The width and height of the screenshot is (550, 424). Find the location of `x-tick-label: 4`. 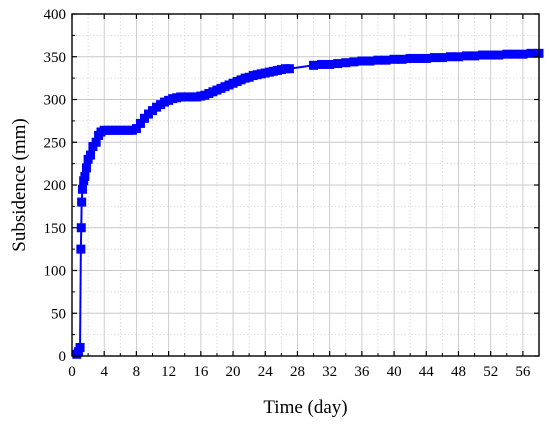

x-tick-label: 4 is located at coordinates (104, 372).